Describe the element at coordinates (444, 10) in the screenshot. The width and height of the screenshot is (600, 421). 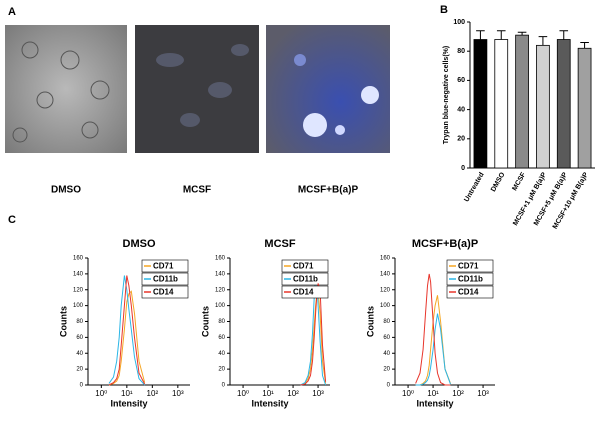
I see `panel-label: B` at that location.